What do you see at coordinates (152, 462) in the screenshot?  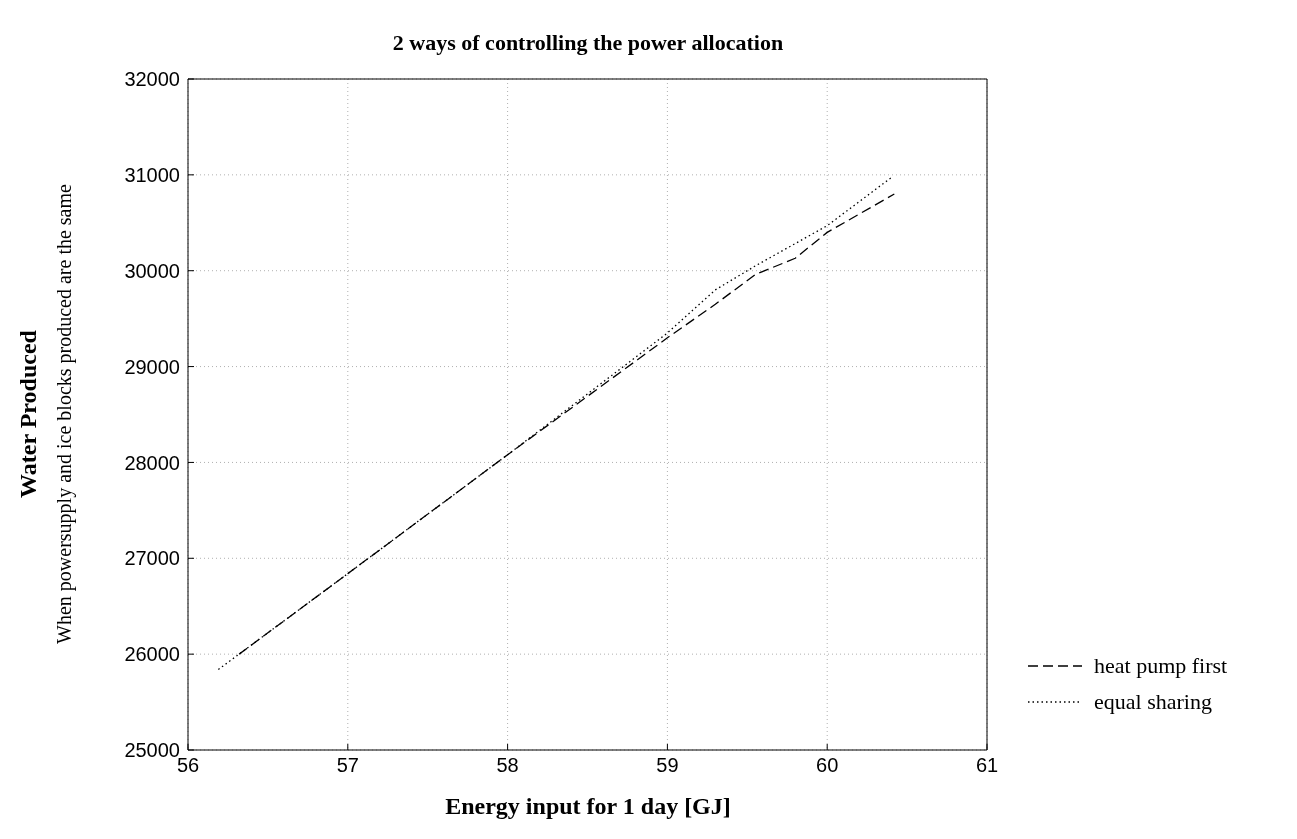 I see `y-tick-label: 28000` at bounding box center [152, 462].